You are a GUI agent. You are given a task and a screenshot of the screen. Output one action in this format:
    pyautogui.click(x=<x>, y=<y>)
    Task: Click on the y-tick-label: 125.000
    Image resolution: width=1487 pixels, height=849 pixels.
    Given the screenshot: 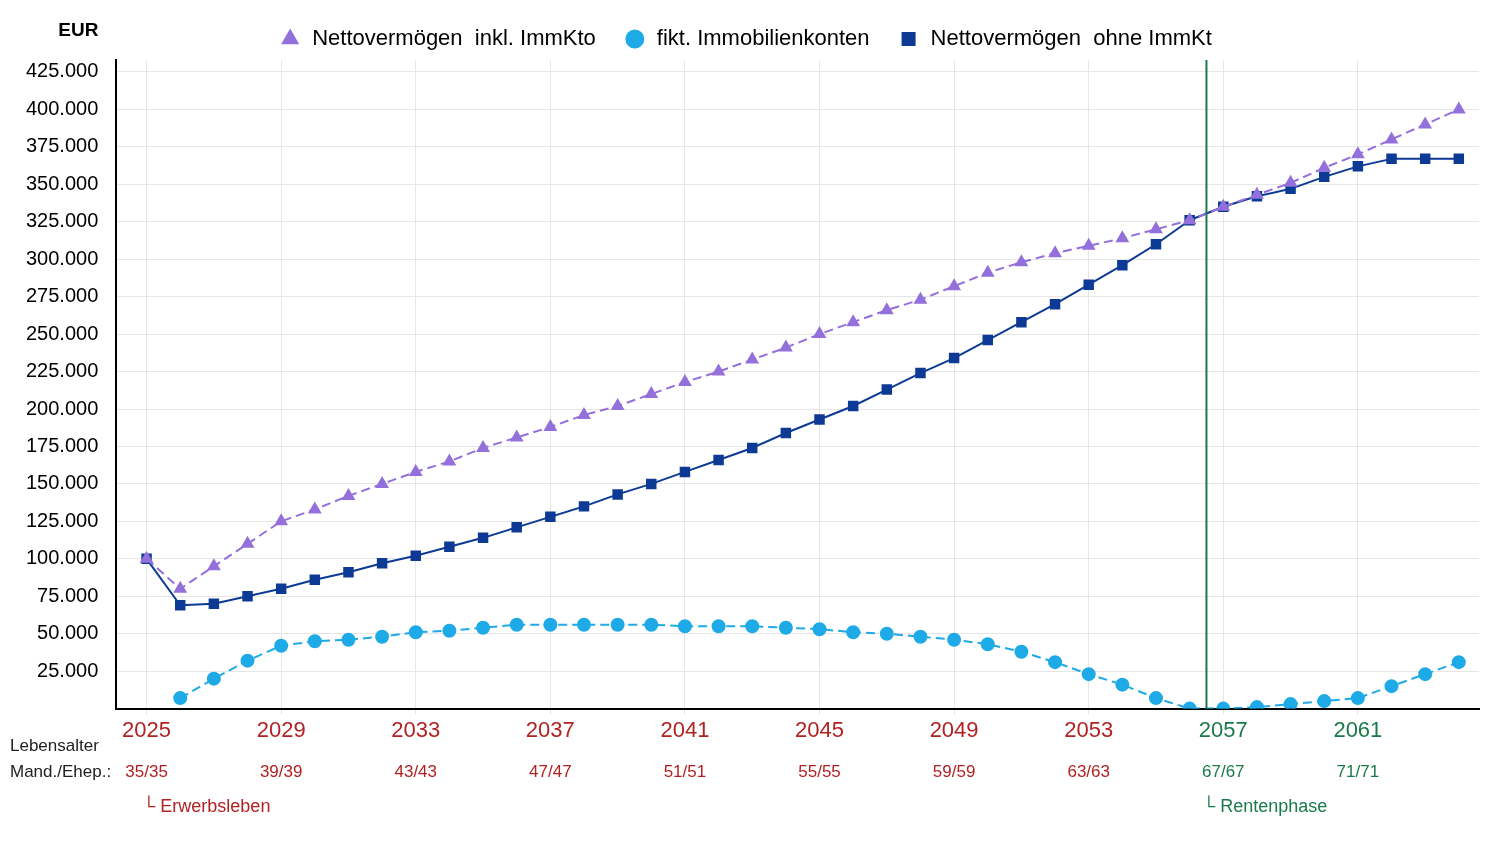 What is the action you would take?
    pyautogui.click(x=62, y=519)
    